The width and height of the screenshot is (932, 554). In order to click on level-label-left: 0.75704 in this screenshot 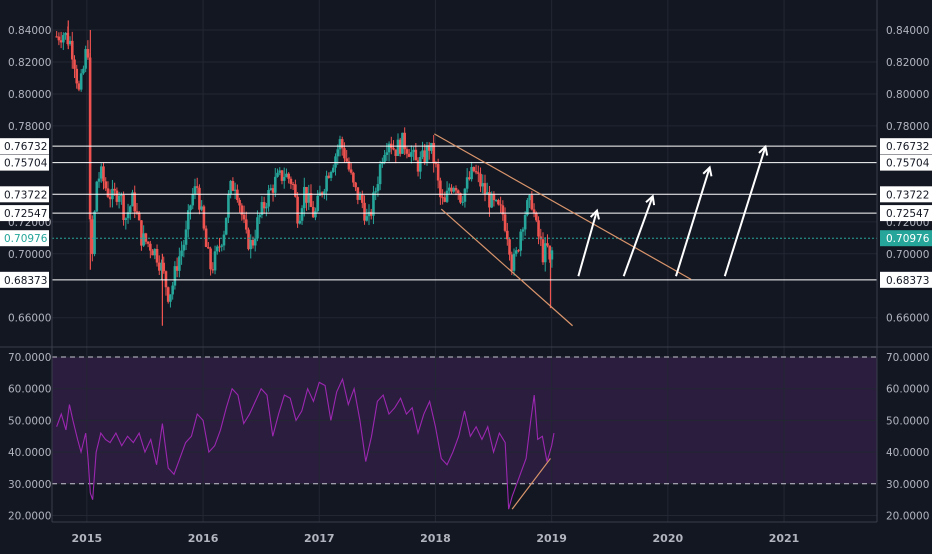, I will do `click(26, 164)`.